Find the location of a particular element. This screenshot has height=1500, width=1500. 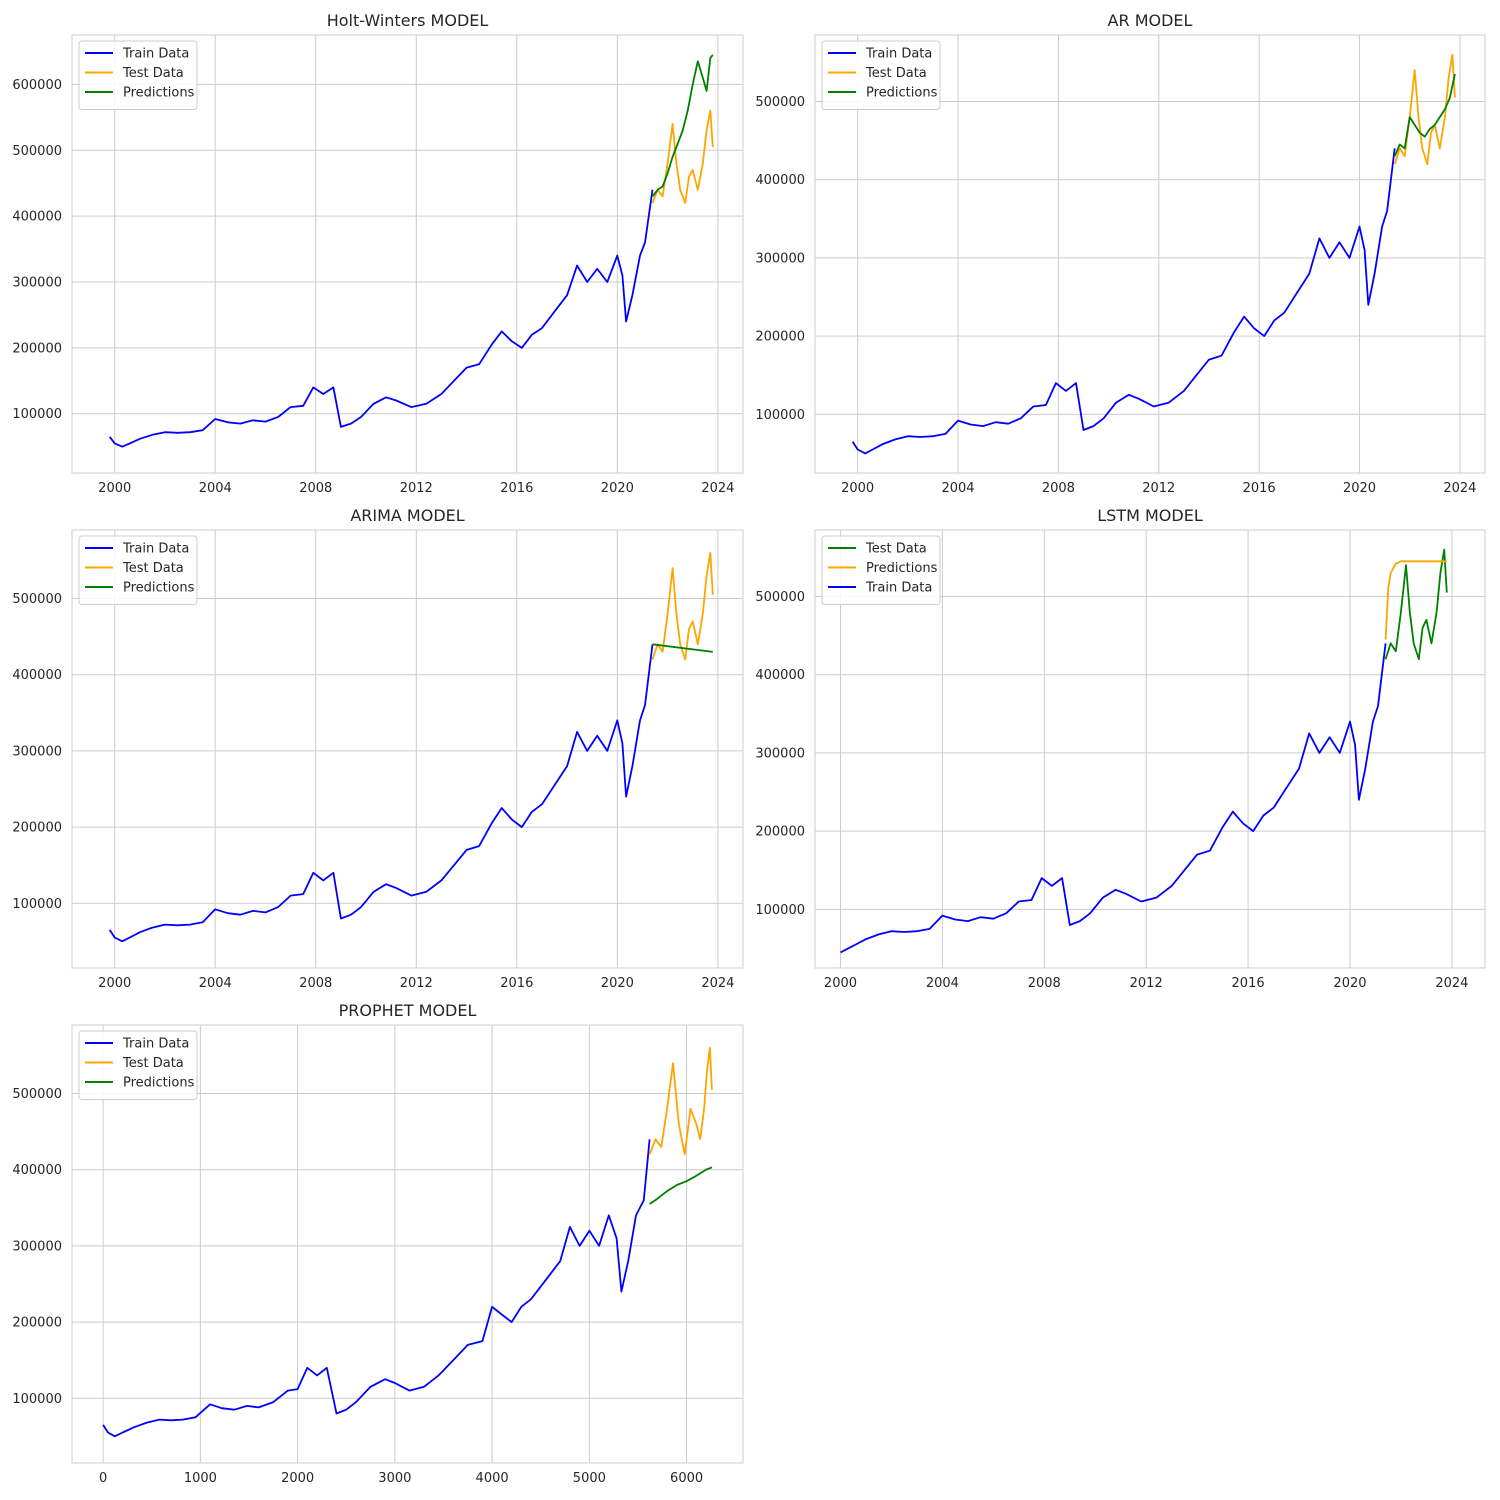

x-tick-label: 6000 is located at coordinates (686, 1478).